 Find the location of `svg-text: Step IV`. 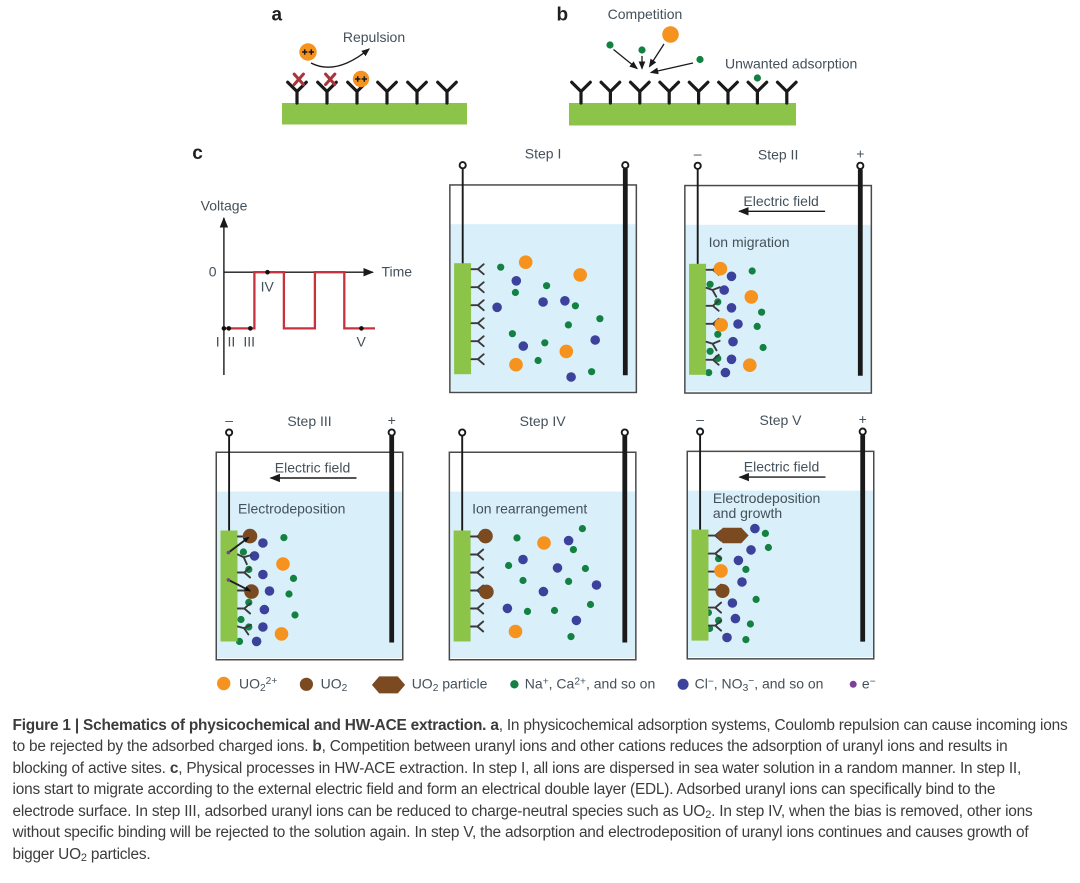

svg-text: Step IV is located at coordinates (543, 421).